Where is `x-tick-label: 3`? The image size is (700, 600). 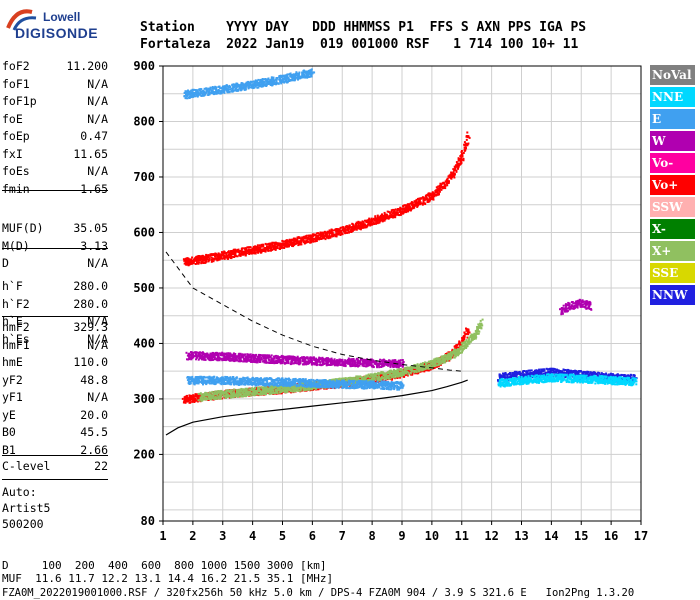
x-tick-label: 3 is located at coordinates (222, 536).